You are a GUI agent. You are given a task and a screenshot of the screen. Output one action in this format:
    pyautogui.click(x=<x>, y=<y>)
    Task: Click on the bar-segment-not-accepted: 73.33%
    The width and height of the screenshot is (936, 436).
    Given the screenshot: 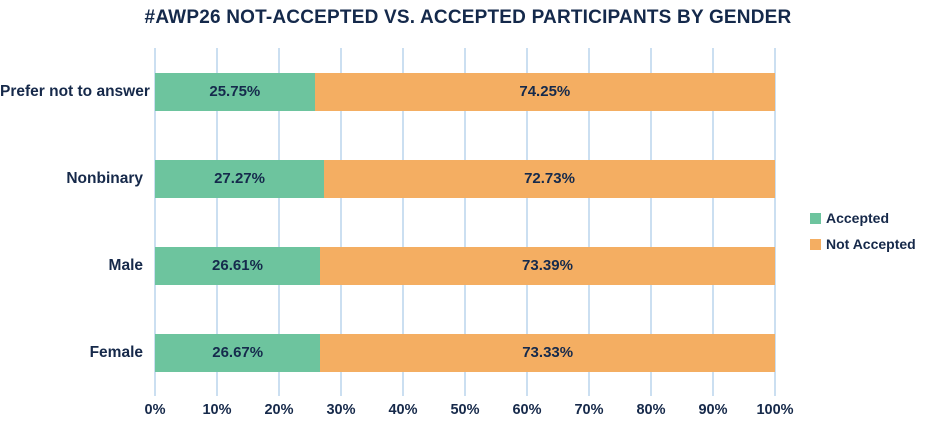 What is the action you would take?
    pyautogui.click(x=547, y=352)
    